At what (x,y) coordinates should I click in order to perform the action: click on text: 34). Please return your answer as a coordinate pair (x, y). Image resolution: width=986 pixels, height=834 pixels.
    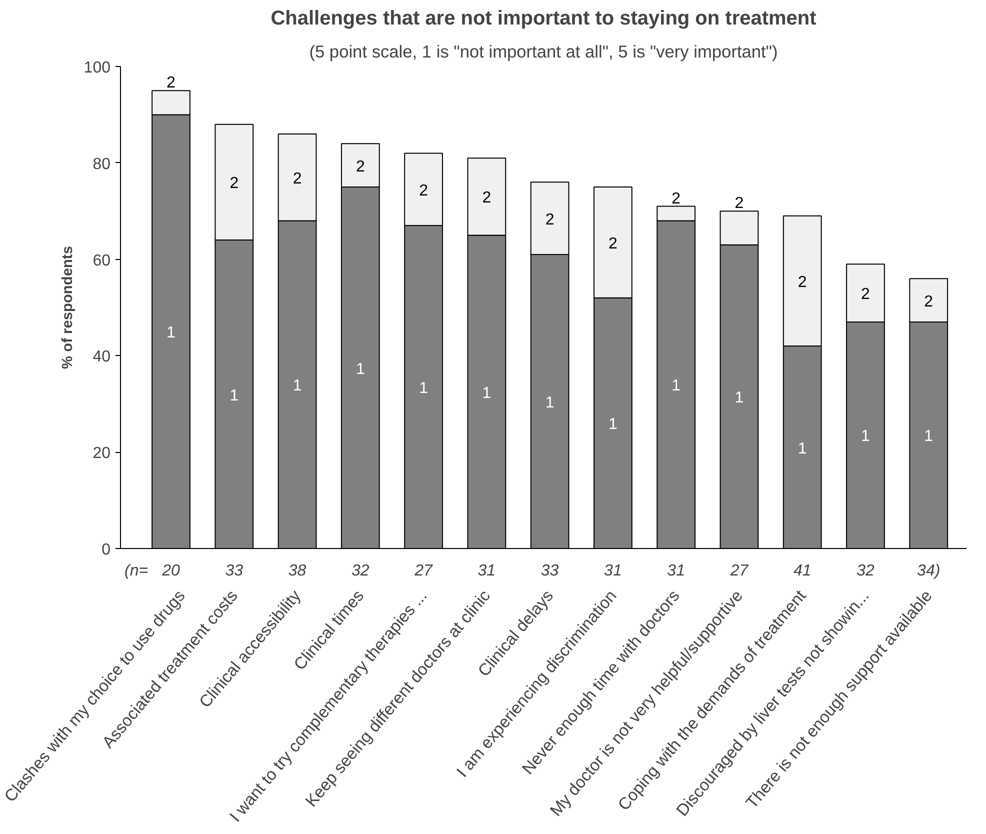
    Looking at the image, I should click on (928, 571).